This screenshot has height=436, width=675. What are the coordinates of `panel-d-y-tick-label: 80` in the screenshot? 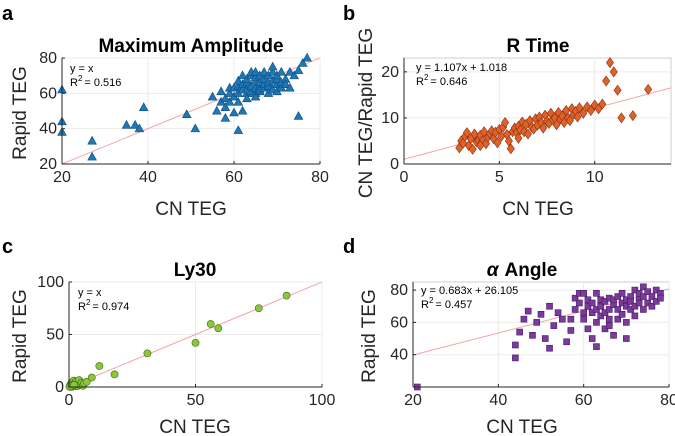 It's located at (399, 290).